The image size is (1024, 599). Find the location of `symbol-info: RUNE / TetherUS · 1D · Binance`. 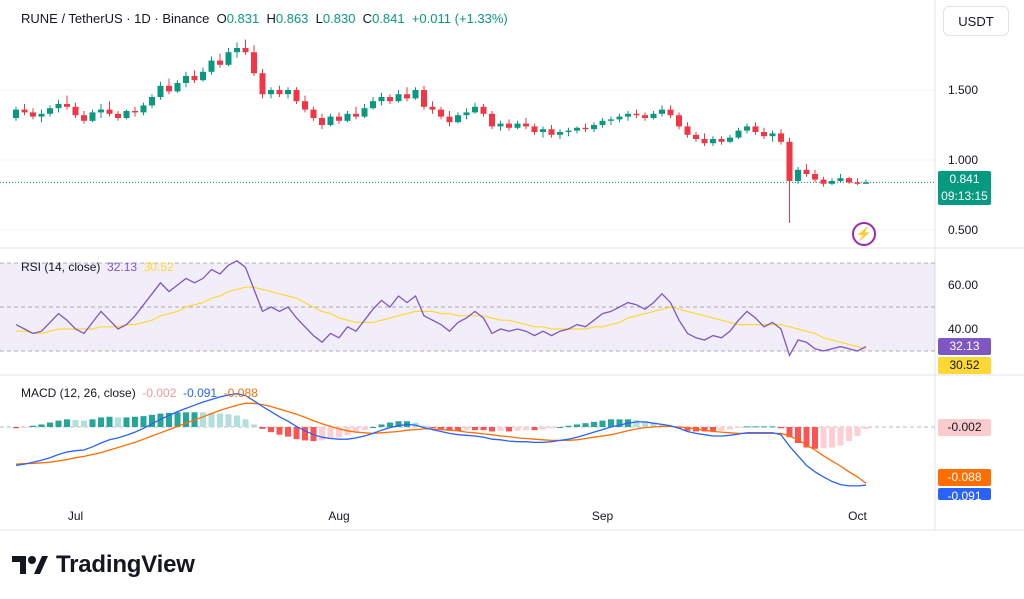

symbol-info: RUNE / TetherUS · 1D · Binance is located at coordinates (115, 18).